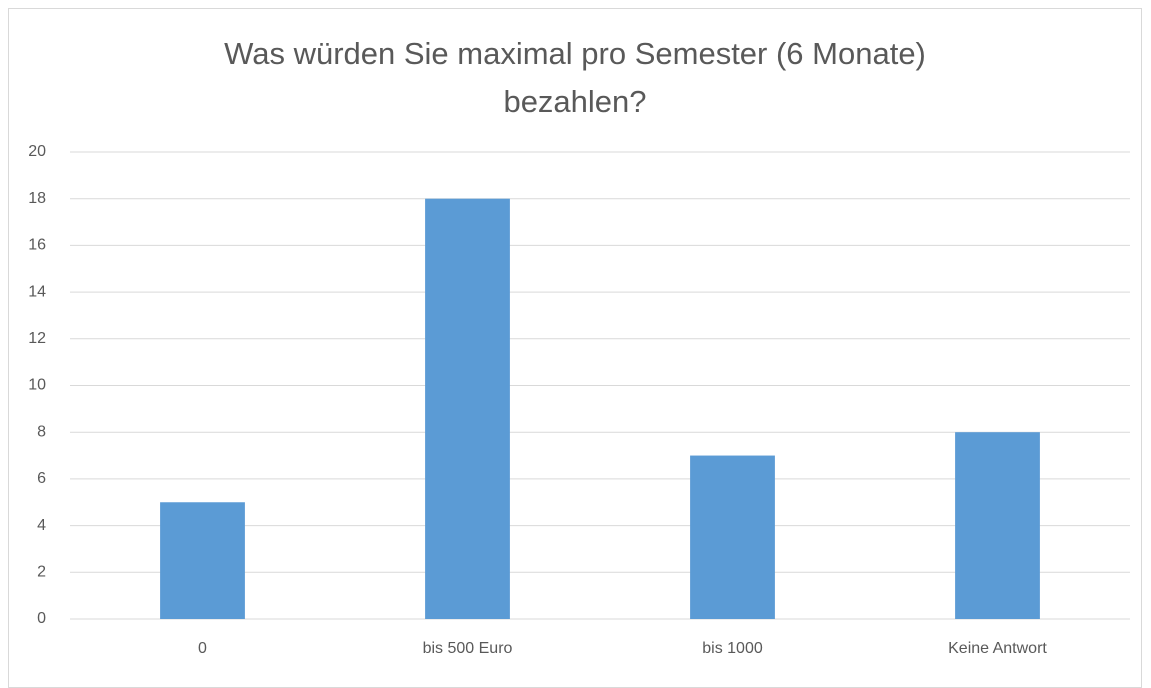 The width and height of the screenshot is (1151, 688). What do you see at coordinates (41, 572) in the screenshot?
I see `y-tick-label: 2` at bounding box center [41, 572].